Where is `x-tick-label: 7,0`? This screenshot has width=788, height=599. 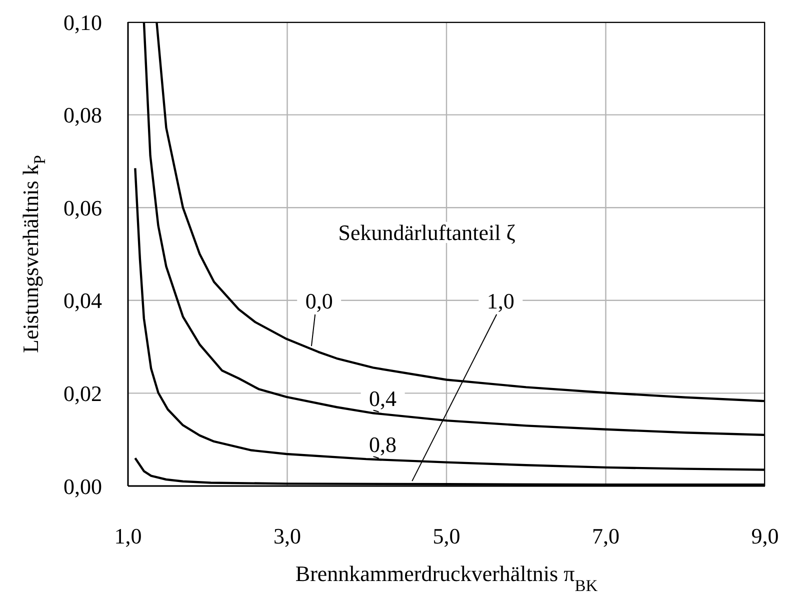
x-tick-label: 7,0 is located at coordinates (606, 536).